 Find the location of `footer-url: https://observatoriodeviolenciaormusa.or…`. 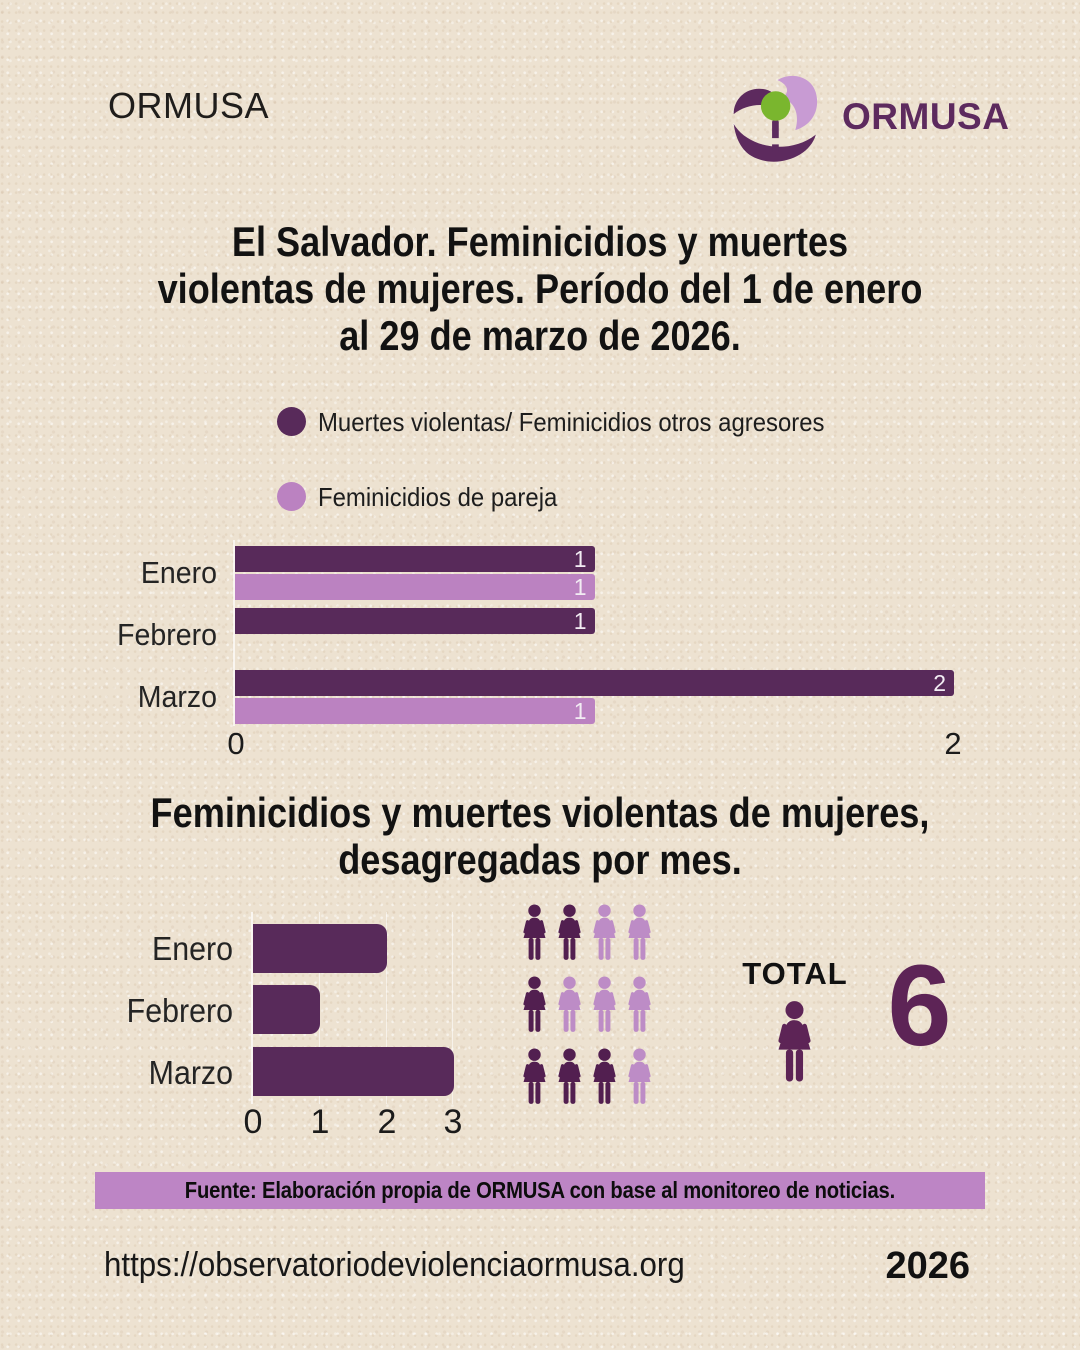

footer-url: https://observatoriodeviolenciaormusa.or… is located at coordinates (394, 1265).